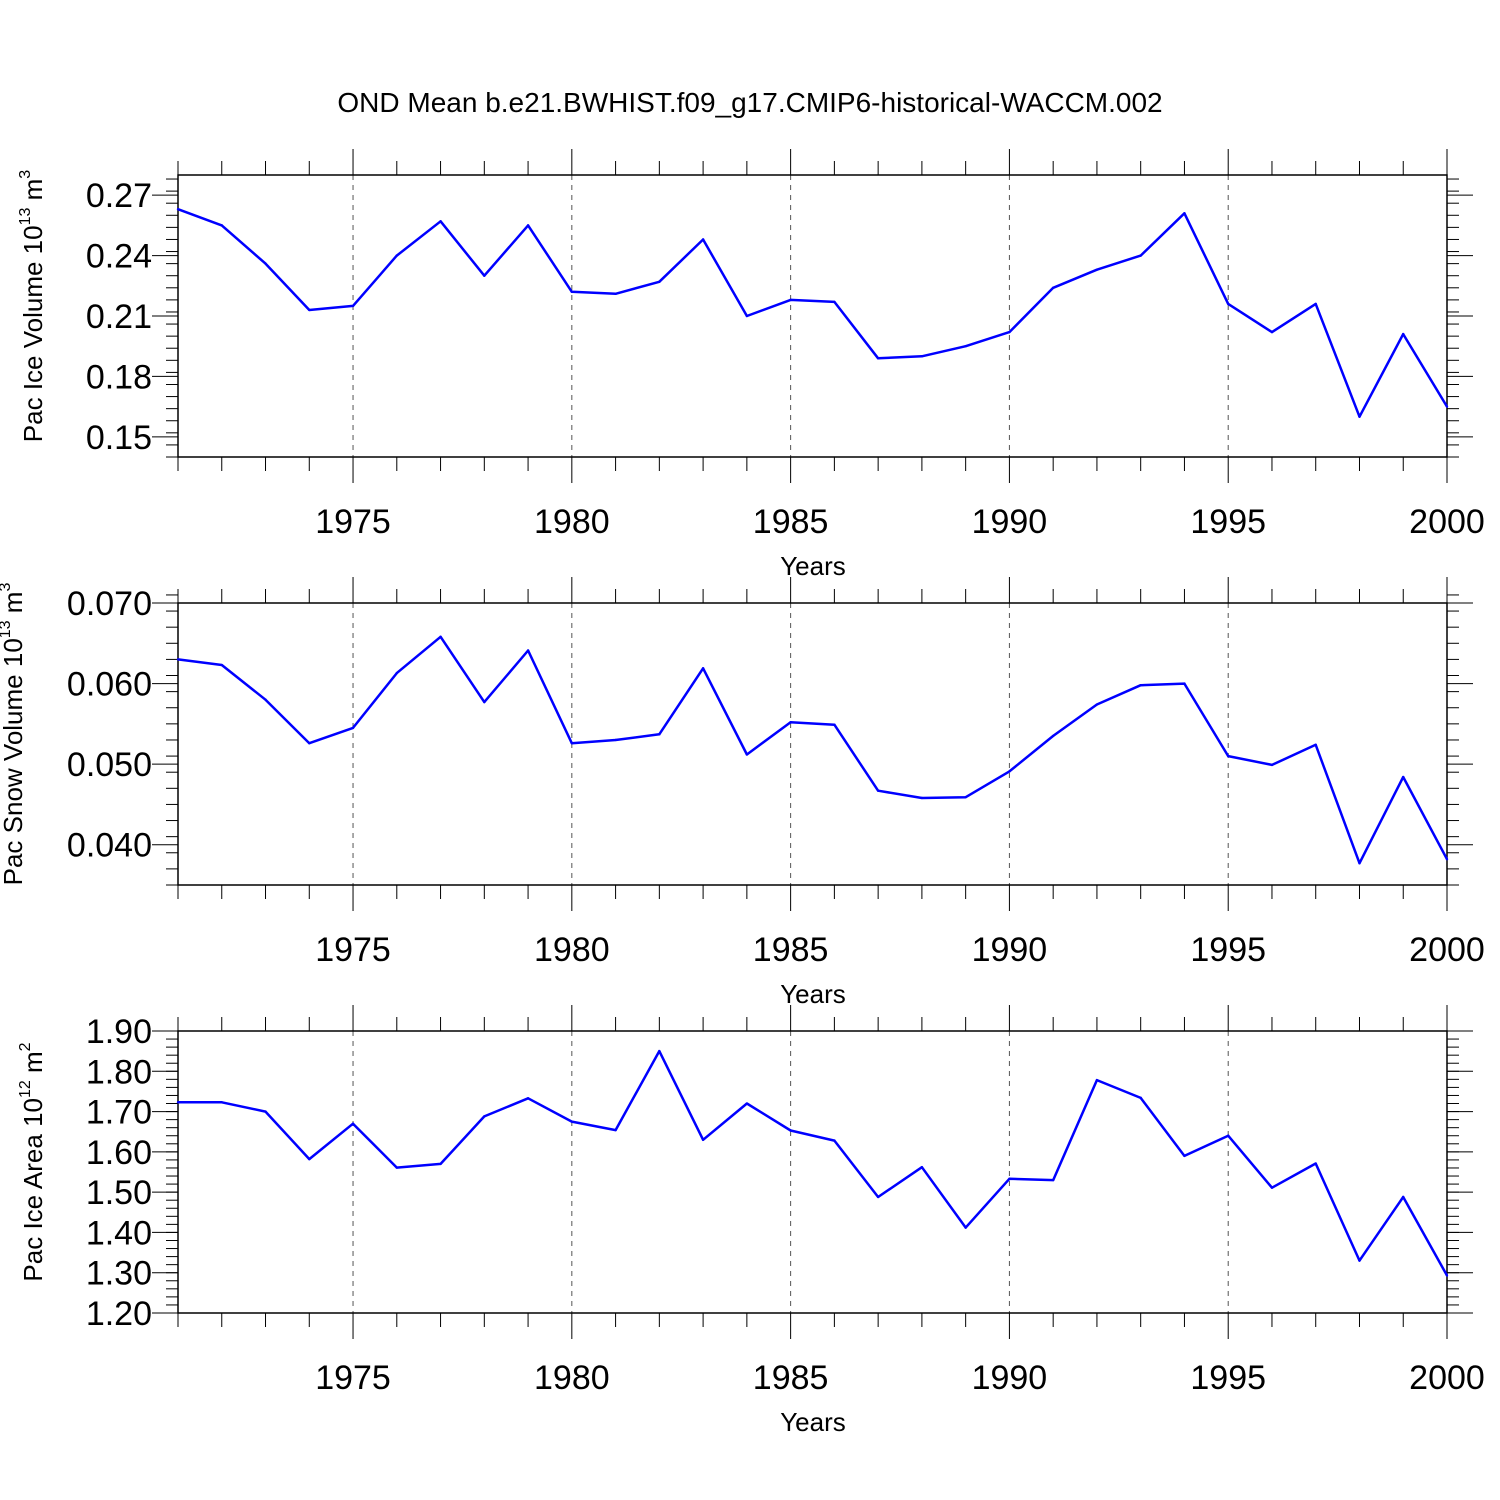  What do you see at coordinates (119, 1072) in the screenshot?
I see `y-tick-label: 1.80` at bounding box center [119, 1072].